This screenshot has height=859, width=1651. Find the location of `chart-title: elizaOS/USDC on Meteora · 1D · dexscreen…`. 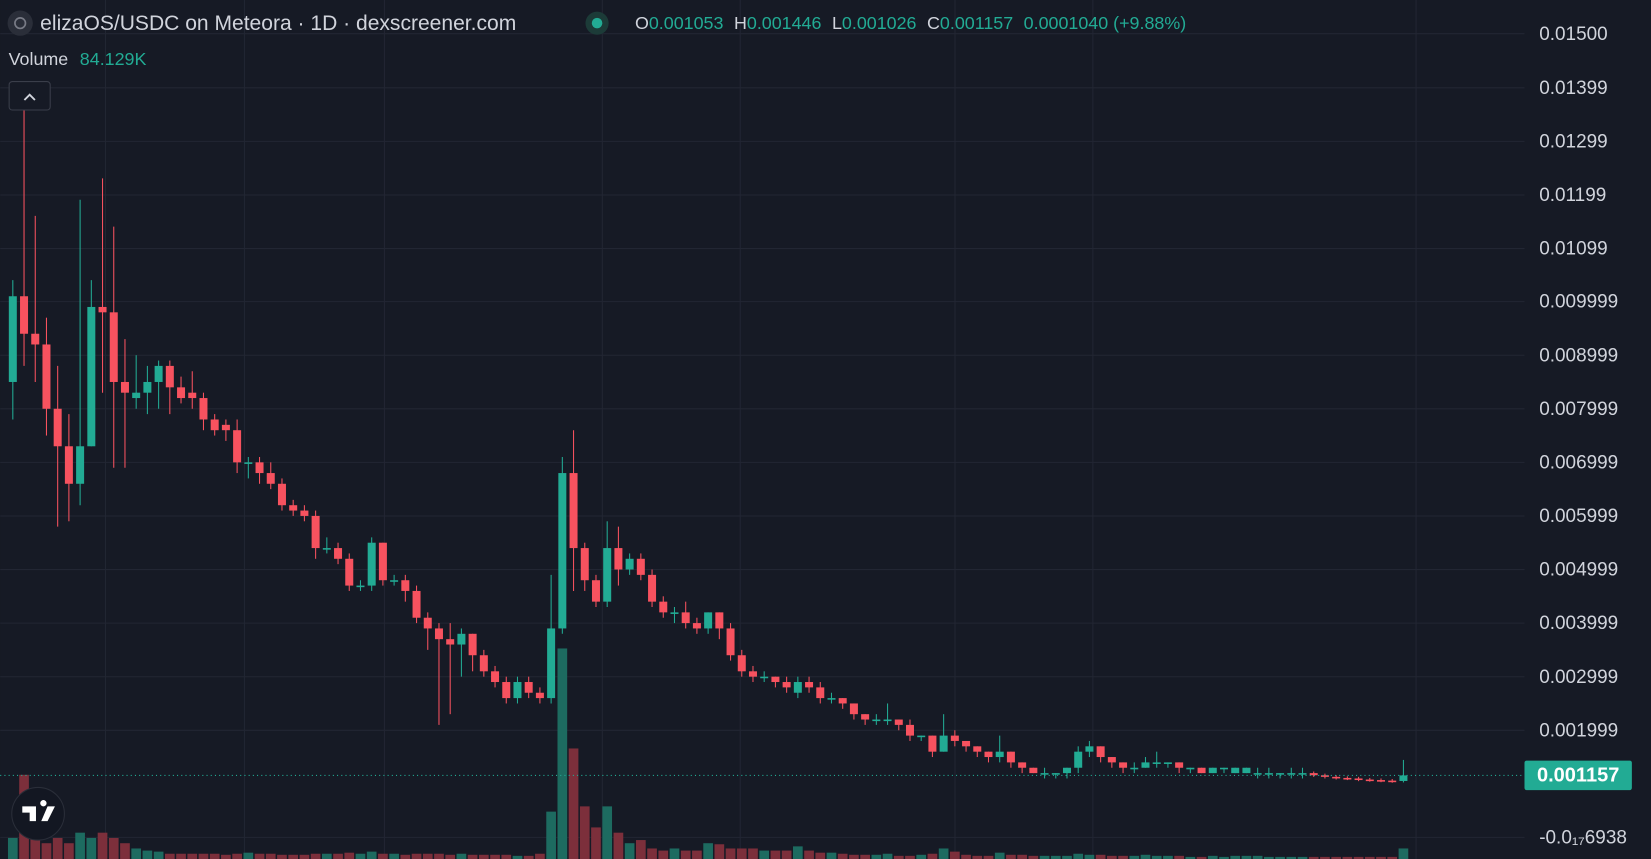

chart-title: elizaOS/USDC on Meteora · 1D · dexscreen… is located at coordinates (278, 23).